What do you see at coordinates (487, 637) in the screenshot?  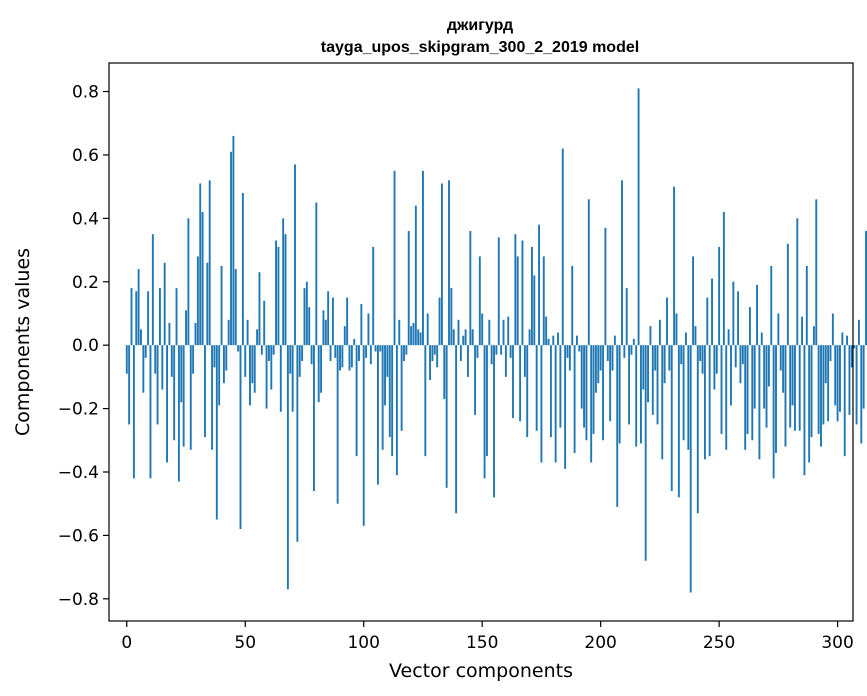 I see `x-axis: 0 50 100 150 200 250 300` at bounding box center [487, 637].